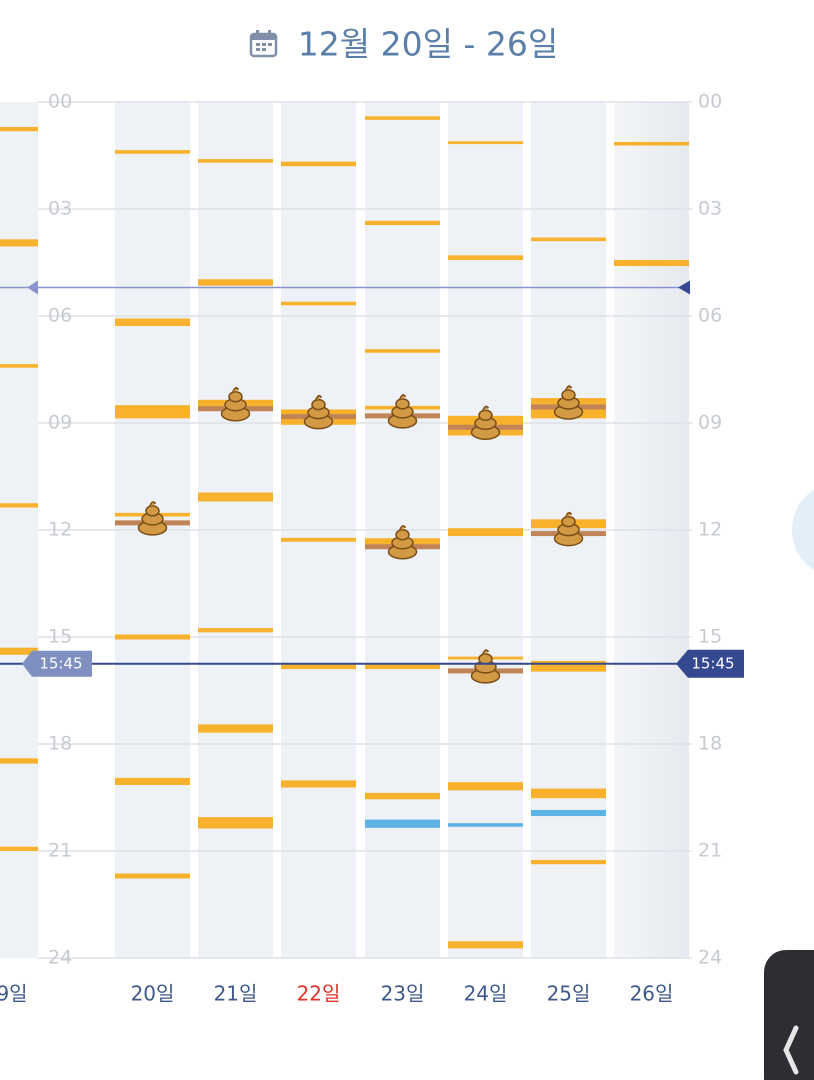  What do you see at coordinates (791, 1050) in the screenshot?
I see `back-chevron` at bounding box center [791, 1050].